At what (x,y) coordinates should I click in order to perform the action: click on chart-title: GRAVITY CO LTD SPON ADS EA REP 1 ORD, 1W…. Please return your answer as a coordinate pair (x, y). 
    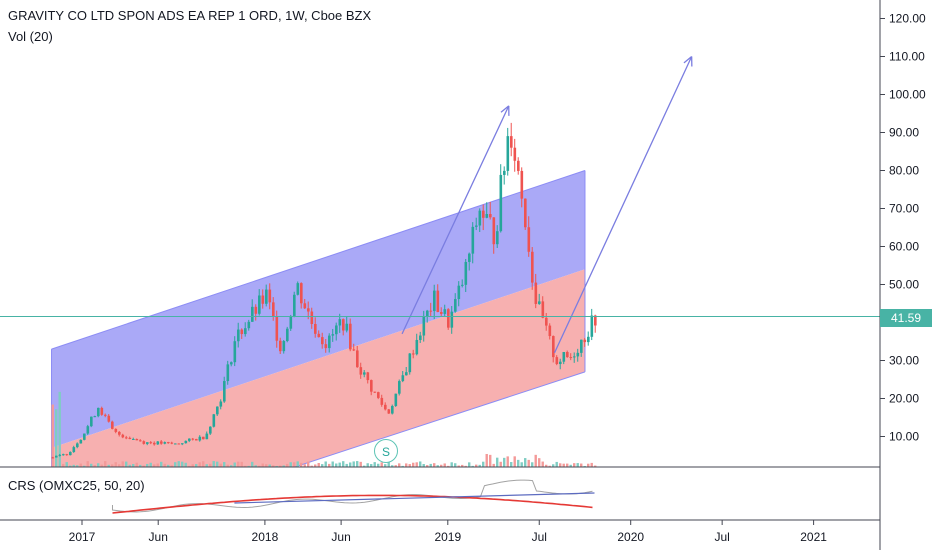
    Looking at the image, I should click on (190, 15).